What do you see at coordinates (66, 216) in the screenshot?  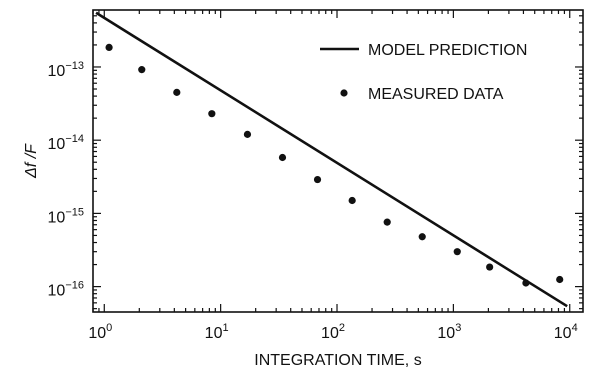 I see `y-tick-label: 10−15` at bounding box center [66, 216].